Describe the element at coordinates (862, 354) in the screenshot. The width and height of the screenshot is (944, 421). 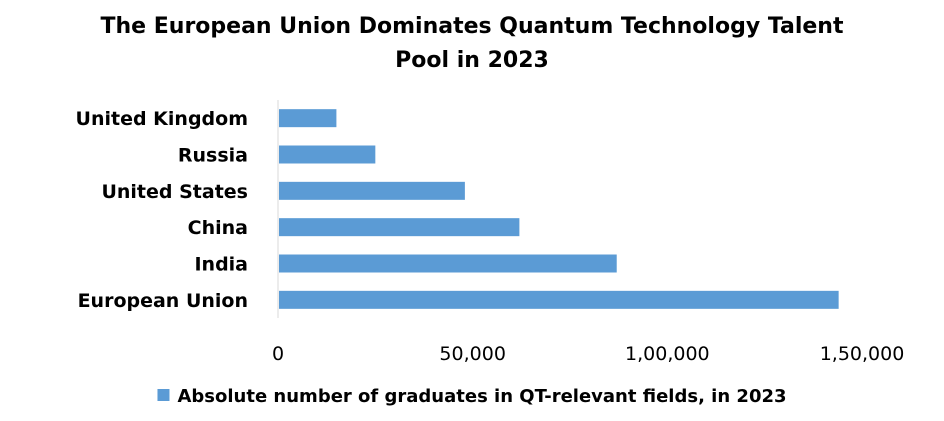
I see `x-tick-label: 1,50,000` at that location.